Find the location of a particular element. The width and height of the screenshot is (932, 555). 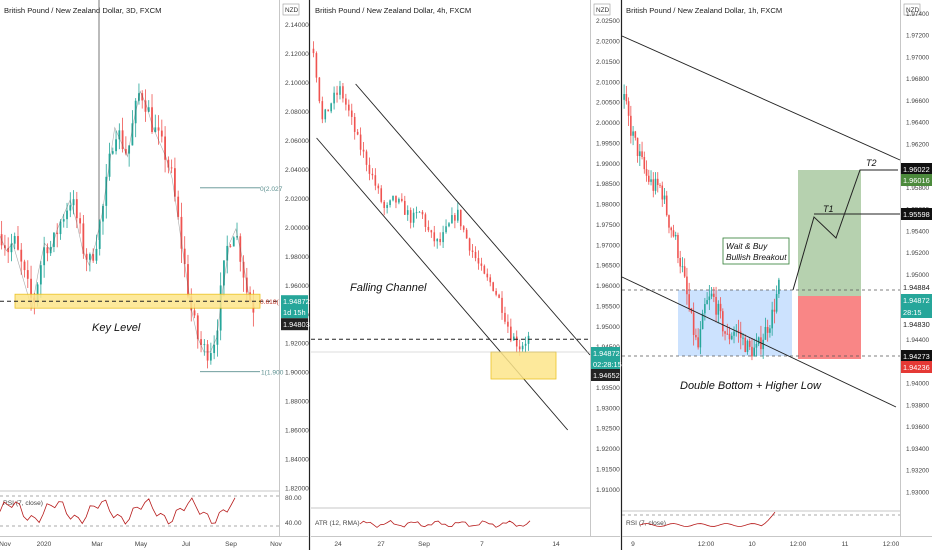

y-tick-label: 1.96600 is located at coordinates (918, 101).